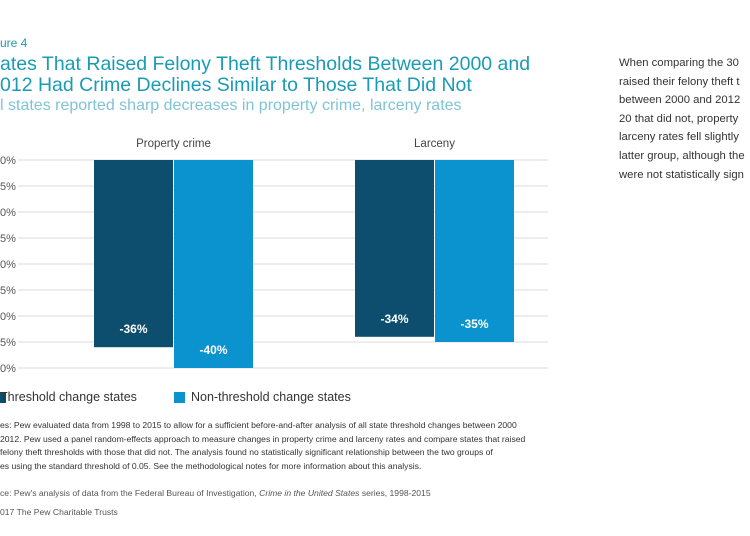 The width and height of the screenshot is (750, 536). Describe the element at coordinates (395, 493) in the screenshot. I see `source-suffix: series, 1998-2015` at that location.